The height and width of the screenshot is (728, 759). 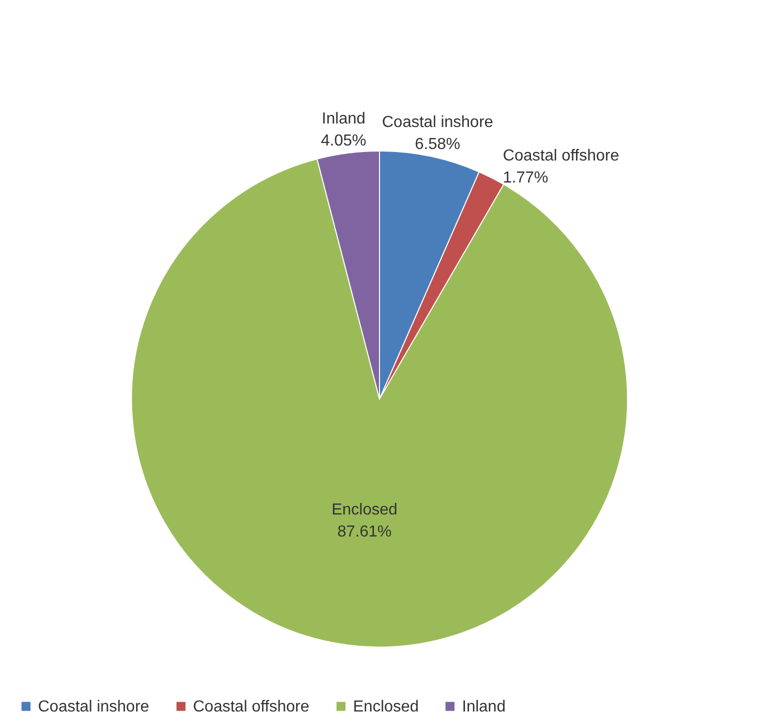 I want to click on legend-label: Enclosed, so click(x=386, y=707).